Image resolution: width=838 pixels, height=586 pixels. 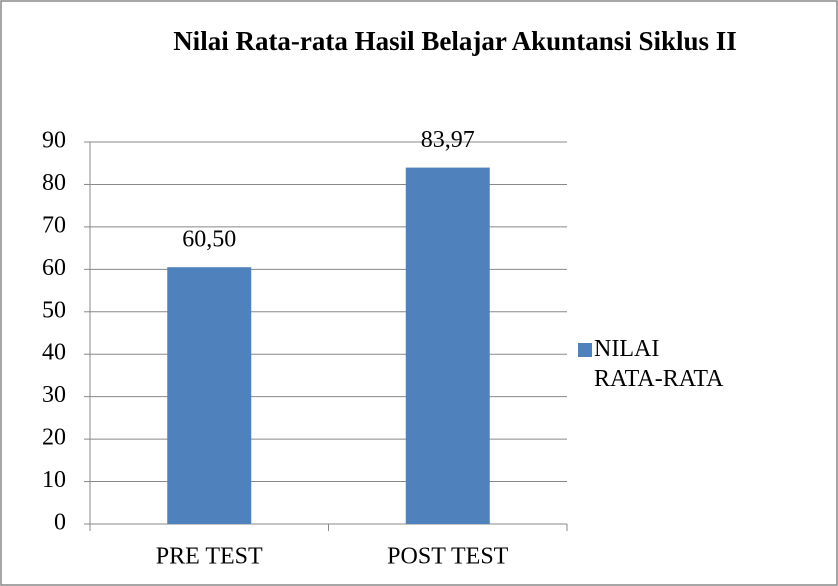 I want to click on legend: NILAI RATA-RATA, so click(x=653, y=364).